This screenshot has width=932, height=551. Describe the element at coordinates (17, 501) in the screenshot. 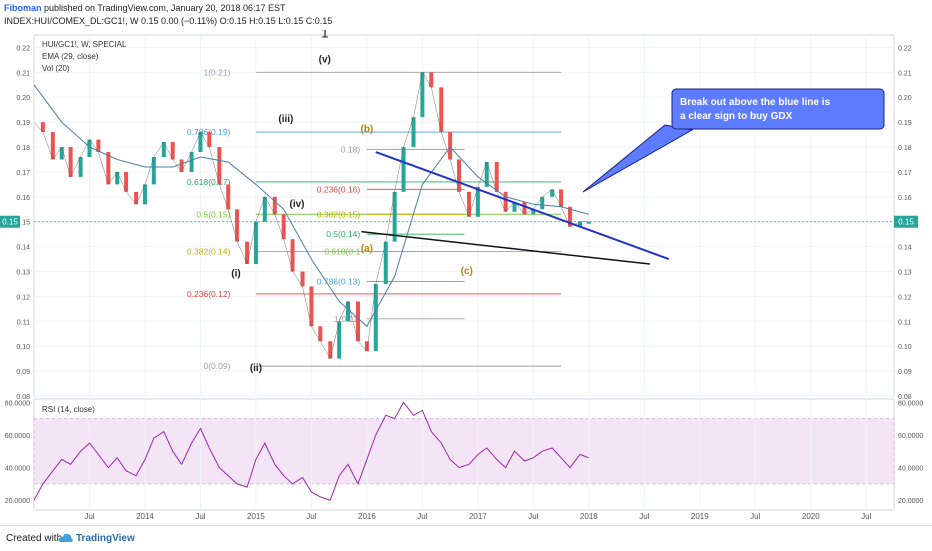

I see `rsi-tick-left: 20.0000` at that location.